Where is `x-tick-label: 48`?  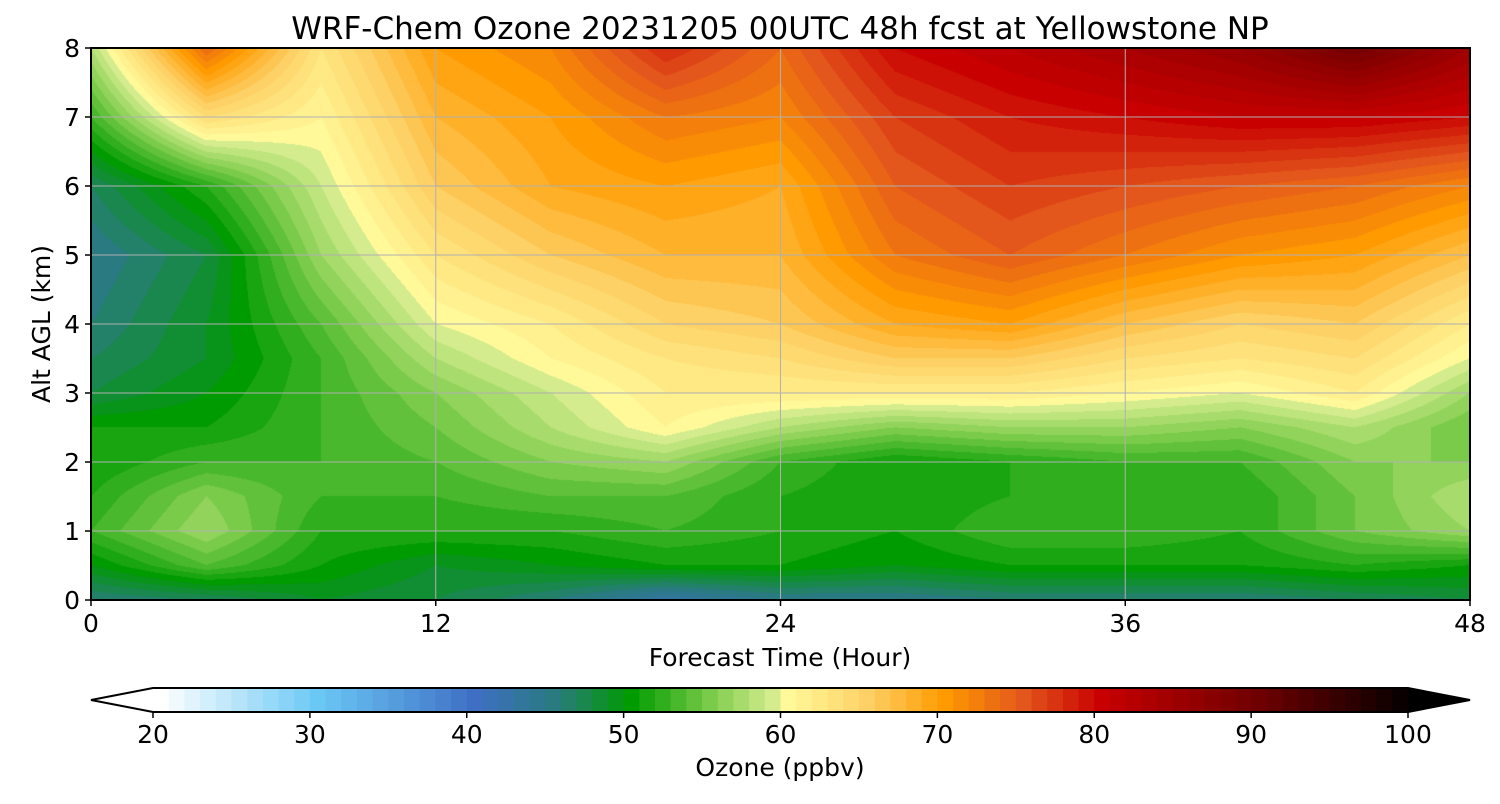 x-tick-label: 48 is located at coordinates (1470, 623).